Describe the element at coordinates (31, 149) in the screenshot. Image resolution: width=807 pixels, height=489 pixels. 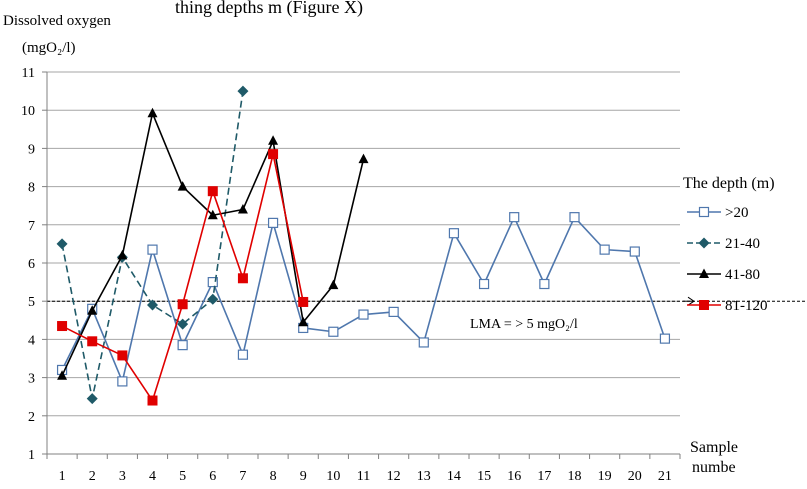
I see `y-tick-label-9: 9` at that location.